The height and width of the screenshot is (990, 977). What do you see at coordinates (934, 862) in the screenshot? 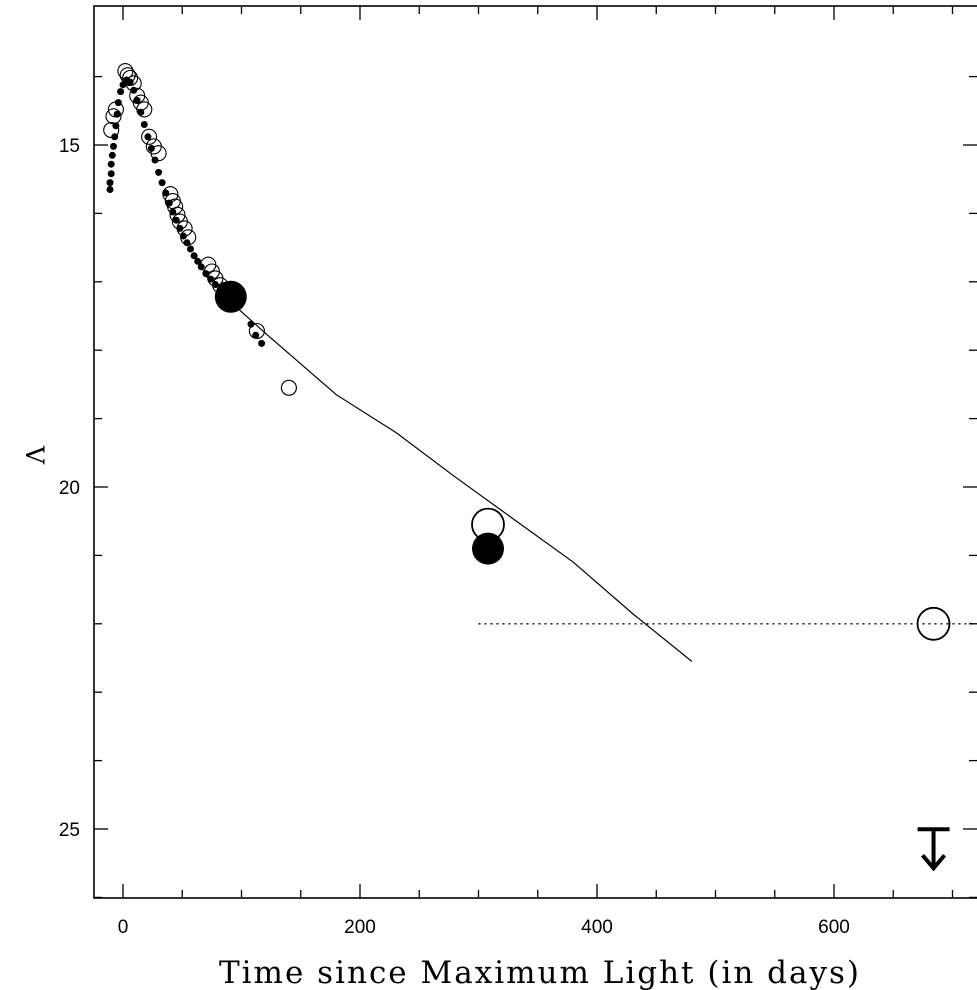
I see `upper-limit-arrowhead` at bounding box center [934, 862].